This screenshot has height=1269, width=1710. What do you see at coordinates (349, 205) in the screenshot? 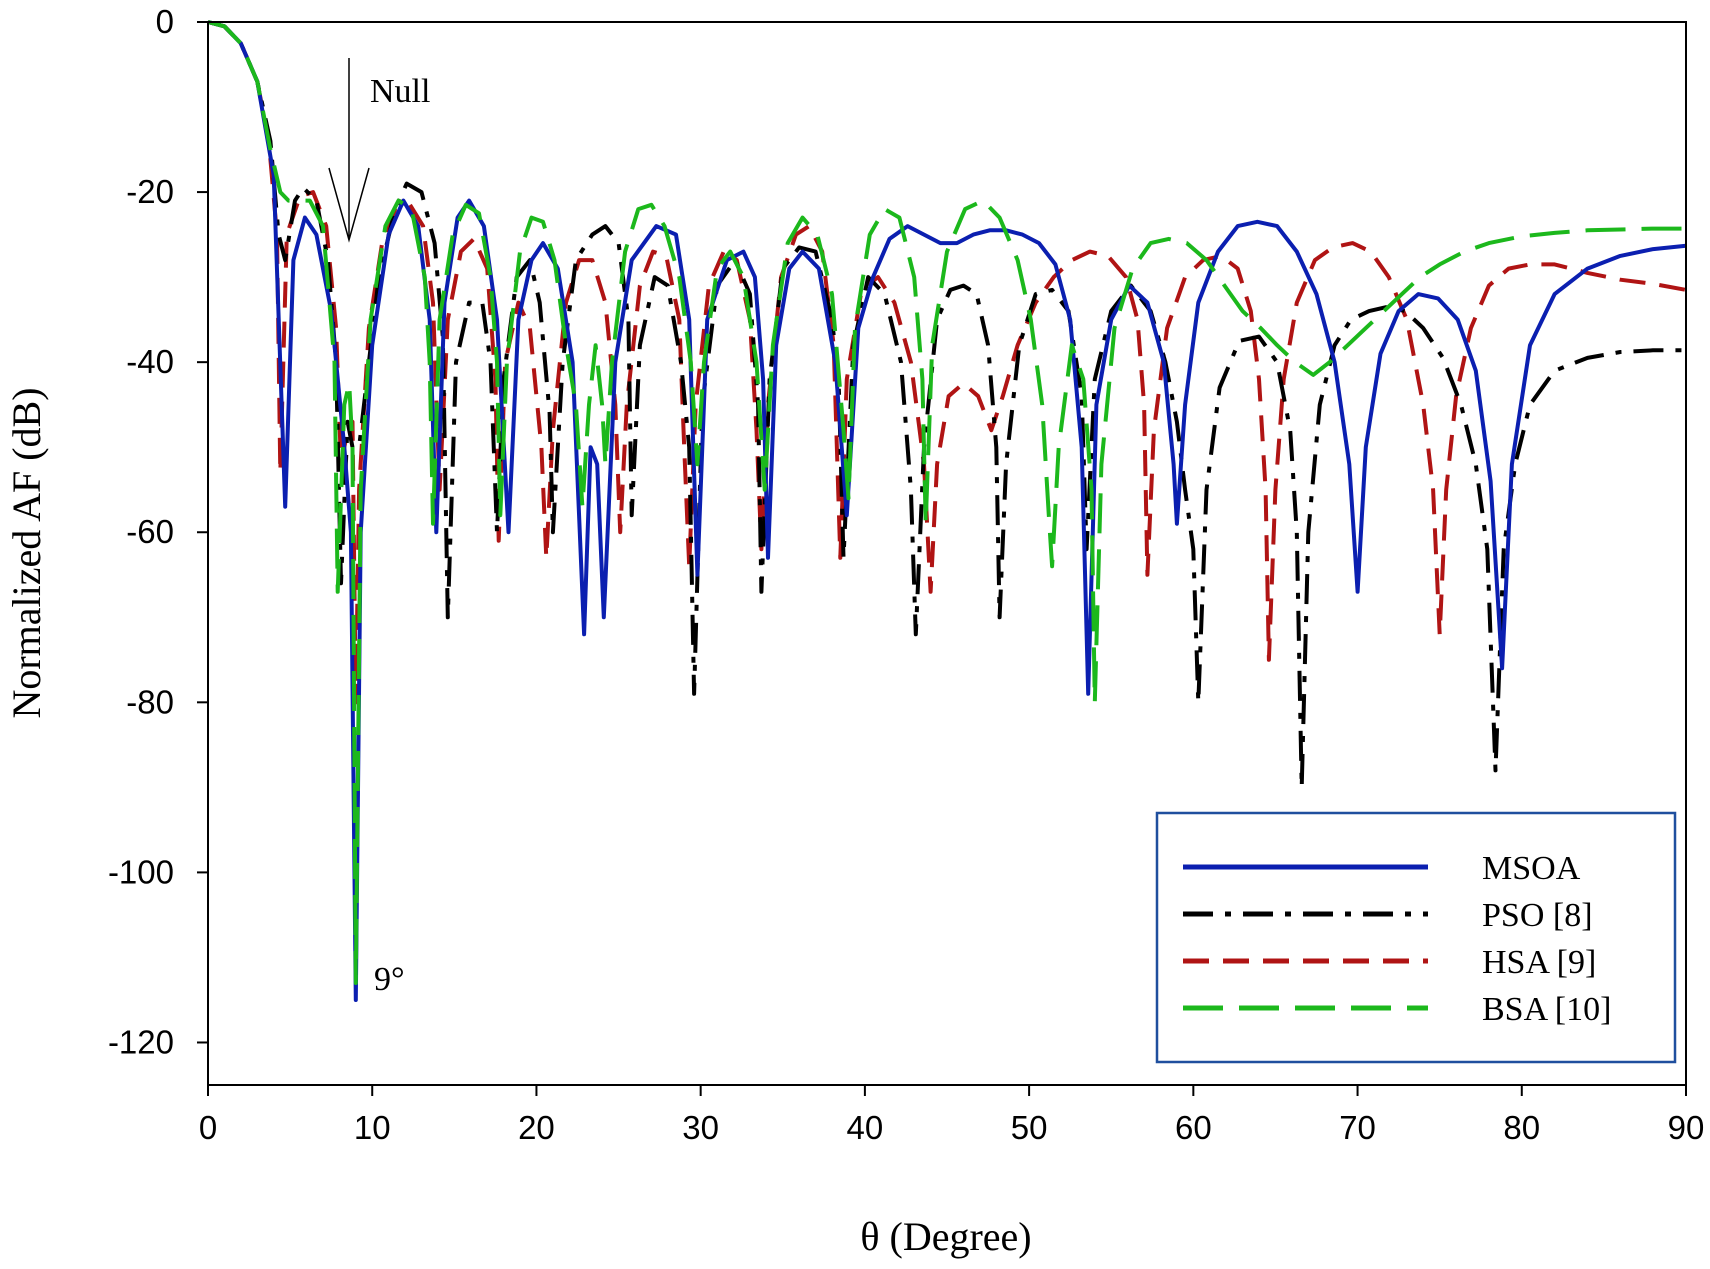
I see `null-arrow-head` at bounding box center [349, 205].